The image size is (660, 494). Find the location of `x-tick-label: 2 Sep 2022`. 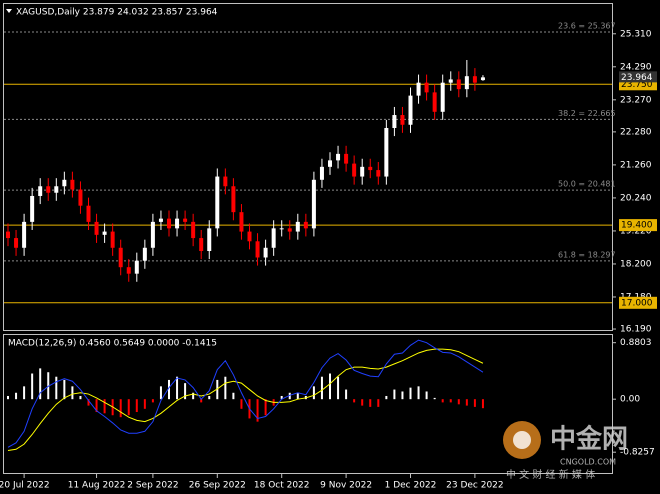

x-tick-label: 2 Sep 2022 is located at coordinates (152, 486).